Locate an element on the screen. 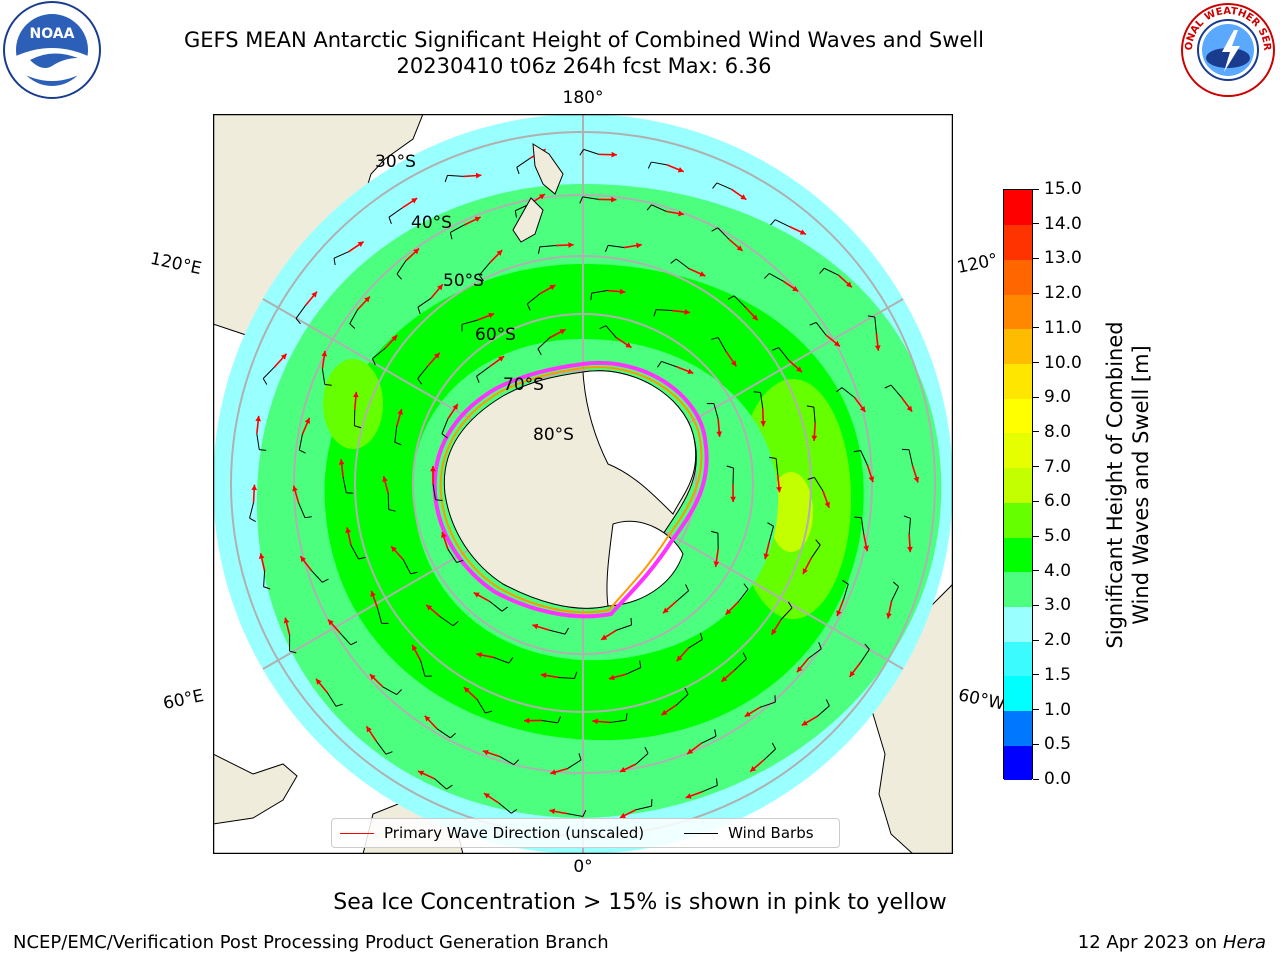 The width and height of the screenshot is (1280, 960). land-africa is located at coordinates (255, 789).